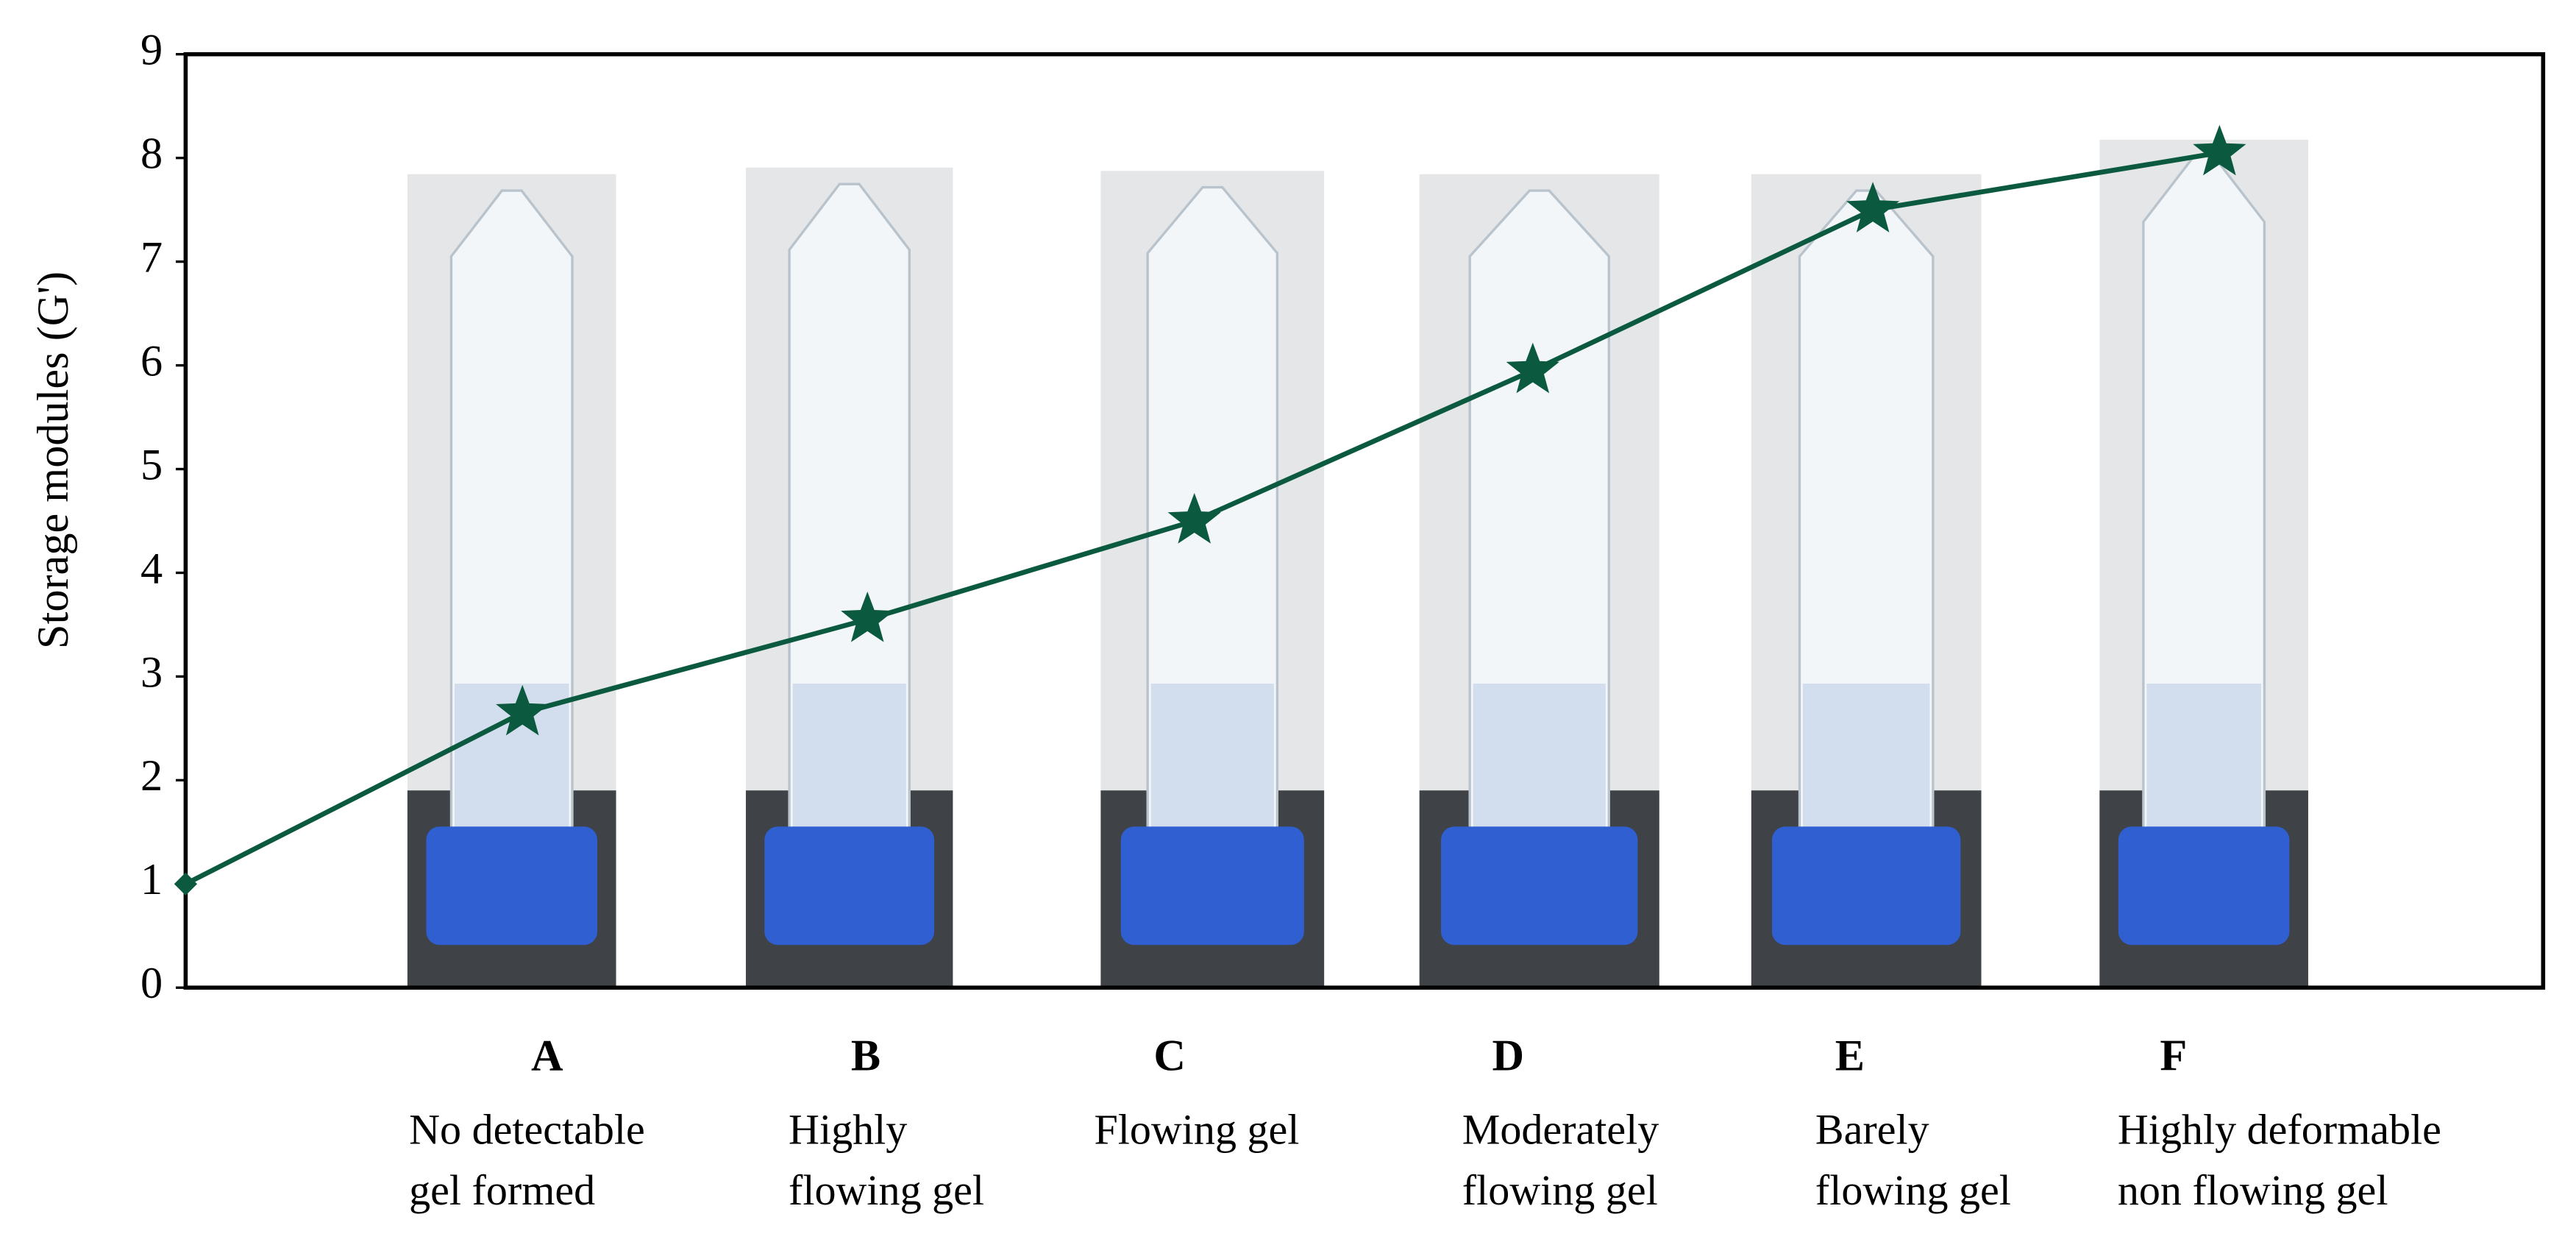 The image size is (2576, 1256). I want to click on y-tick-label: 2, so click(151, 776).